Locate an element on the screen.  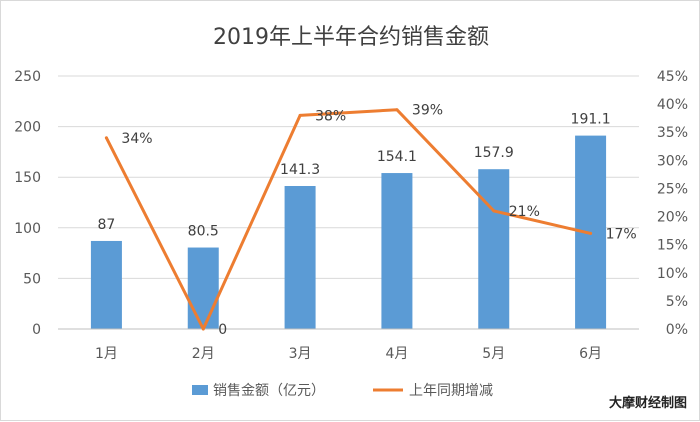
y-left-tick-label: 250 is located at coordinates (27, 77).